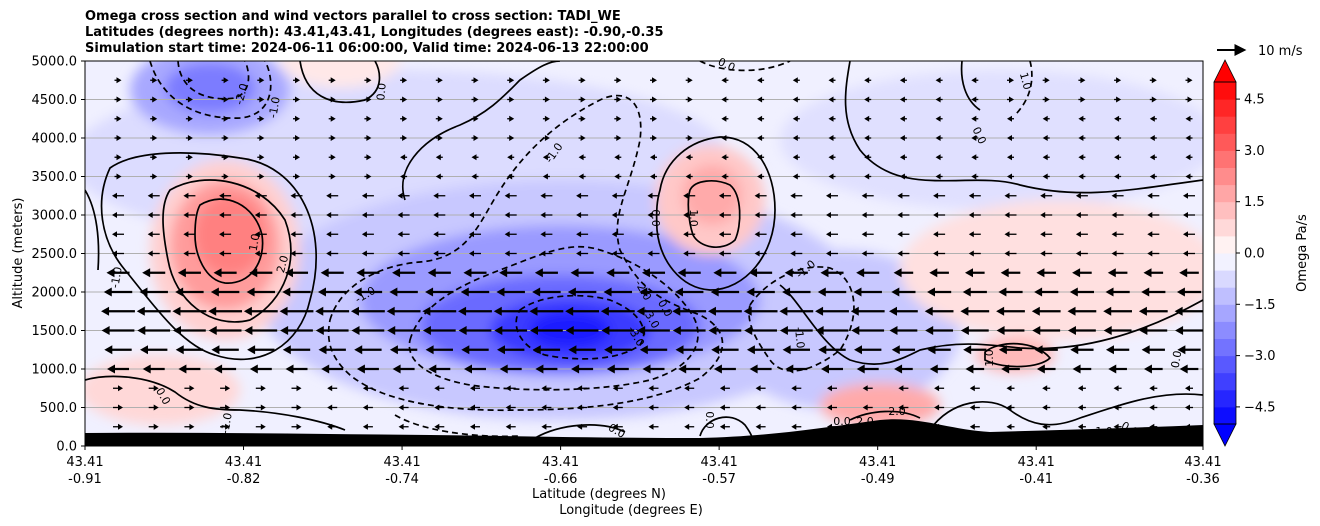 Image resolution: width=1320 pixels, height=526 pixels. I want to click on y-tick-label: 4500.0, so click(55, 100).